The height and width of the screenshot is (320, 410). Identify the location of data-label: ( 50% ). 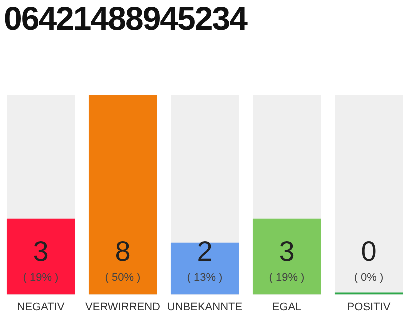
(123, 278).